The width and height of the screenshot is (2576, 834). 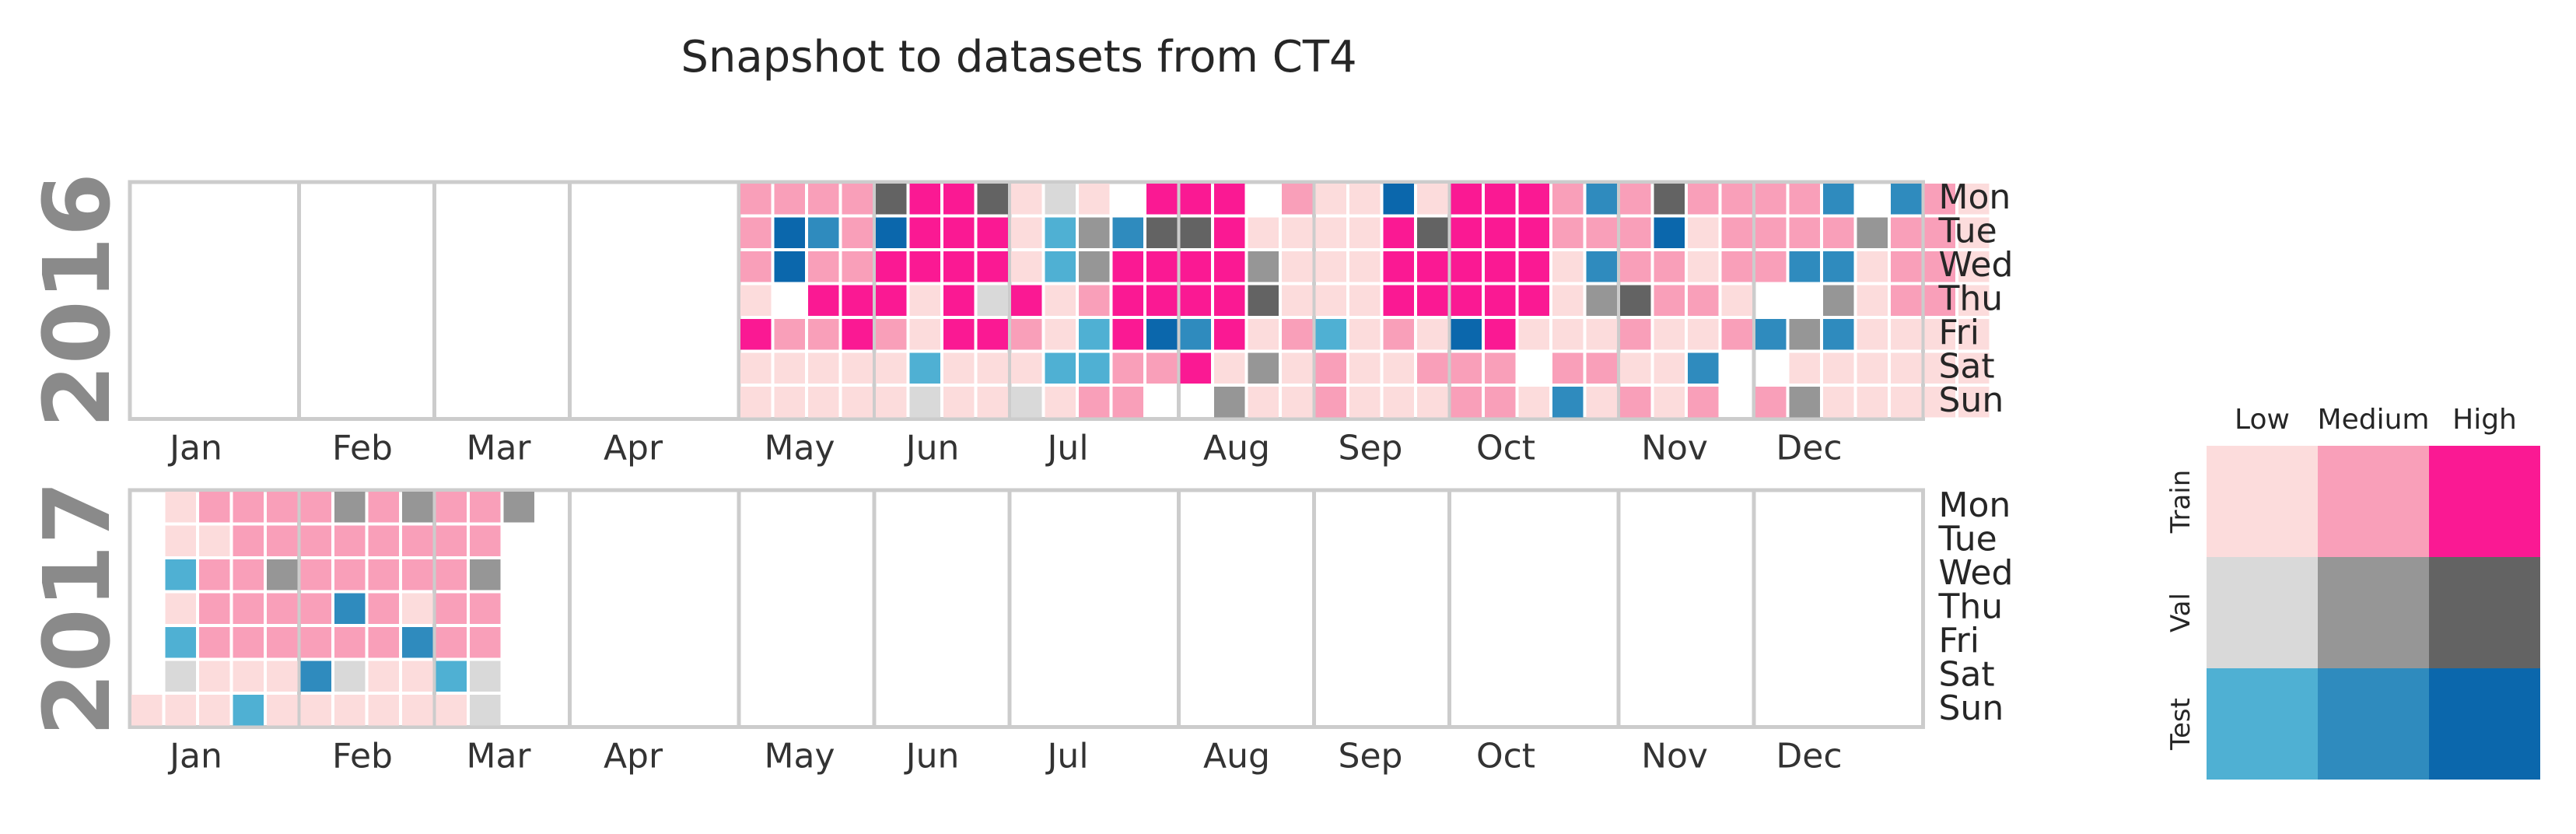 What do you see at coordinates (1371, 756) in the screenshot?
I see `month-label: Sep` at bounding box center [1371, 756].